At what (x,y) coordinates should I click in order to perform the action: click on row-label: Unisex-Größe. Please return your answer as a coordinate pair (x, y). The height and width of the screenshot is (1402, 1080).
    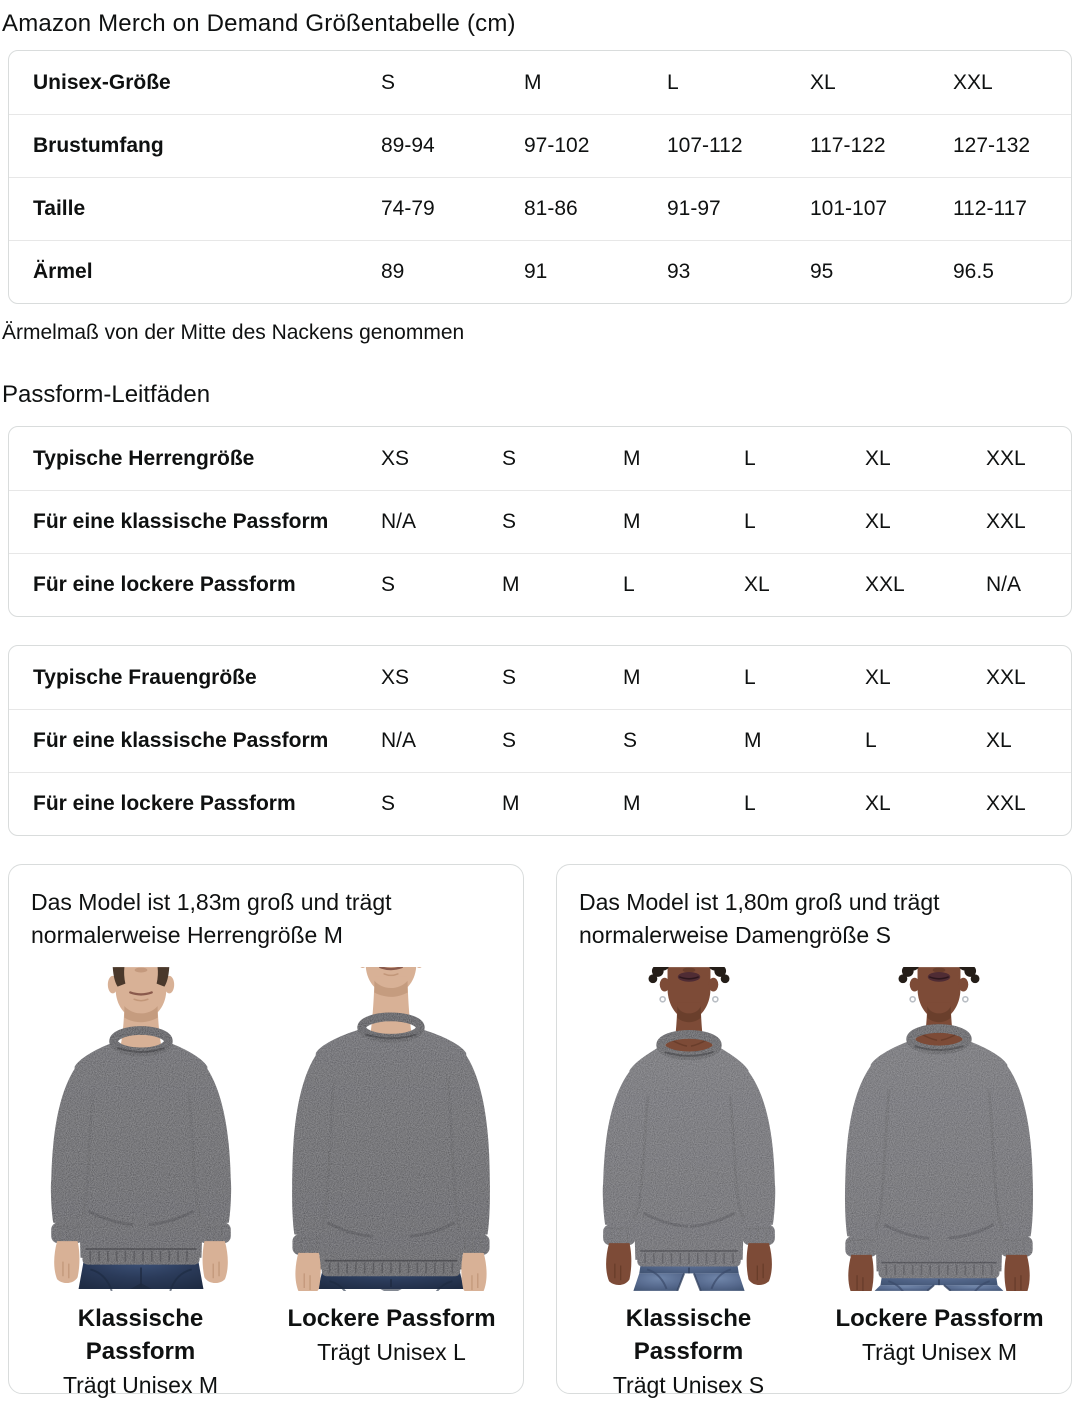
    Looking at the image, I should click on (102, 82).